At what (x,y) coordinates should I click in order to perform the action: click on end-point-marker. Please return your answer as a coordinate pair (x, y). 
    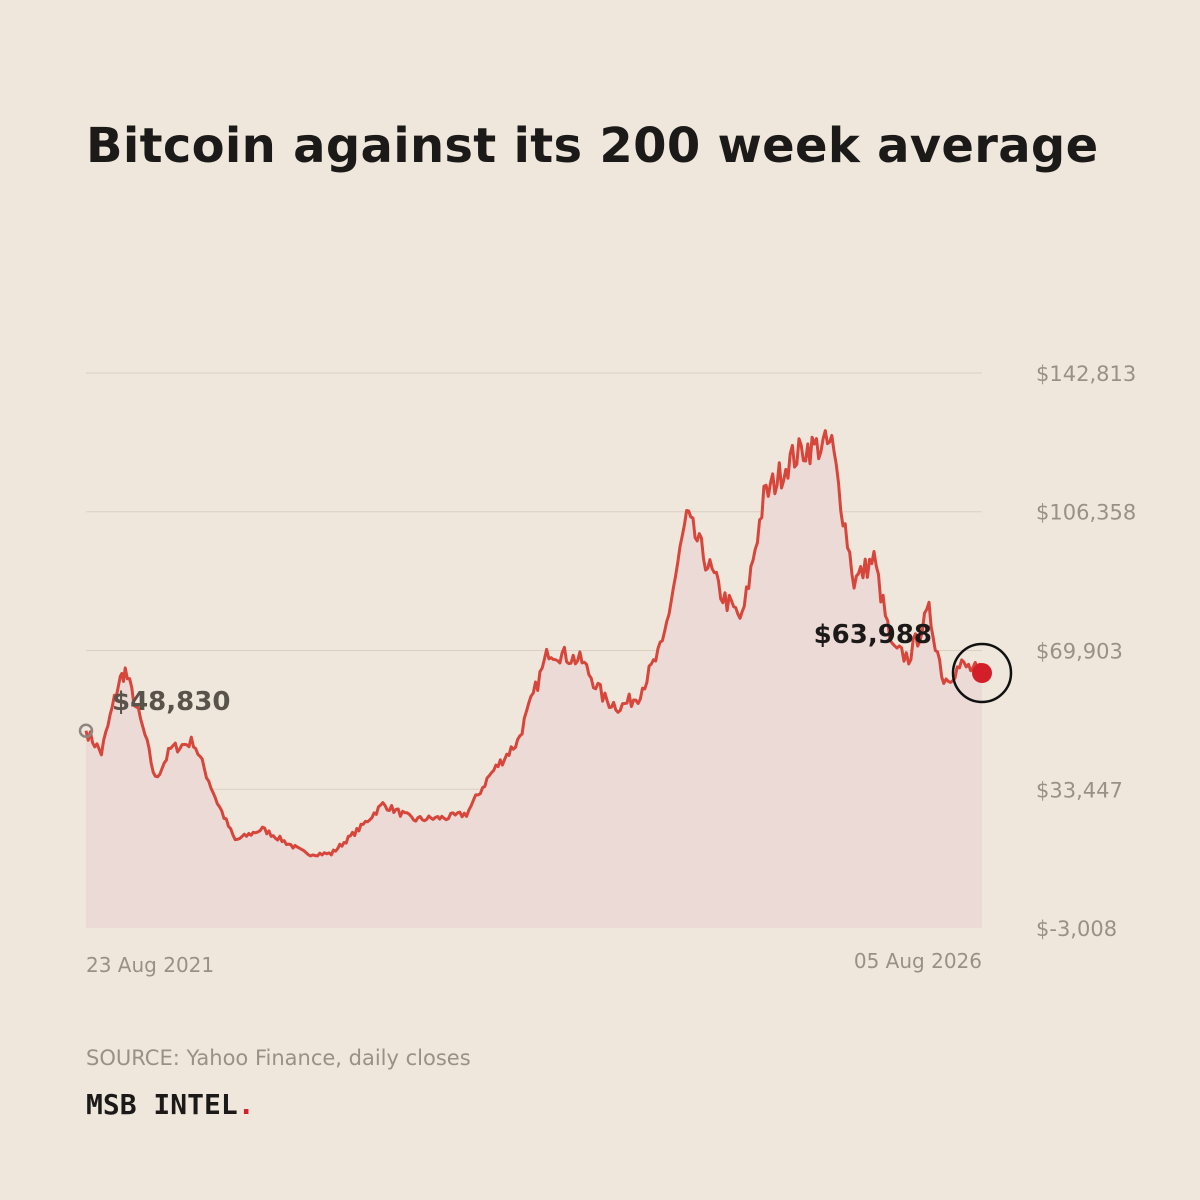
    Looking at the image, I should click on (982, 673).